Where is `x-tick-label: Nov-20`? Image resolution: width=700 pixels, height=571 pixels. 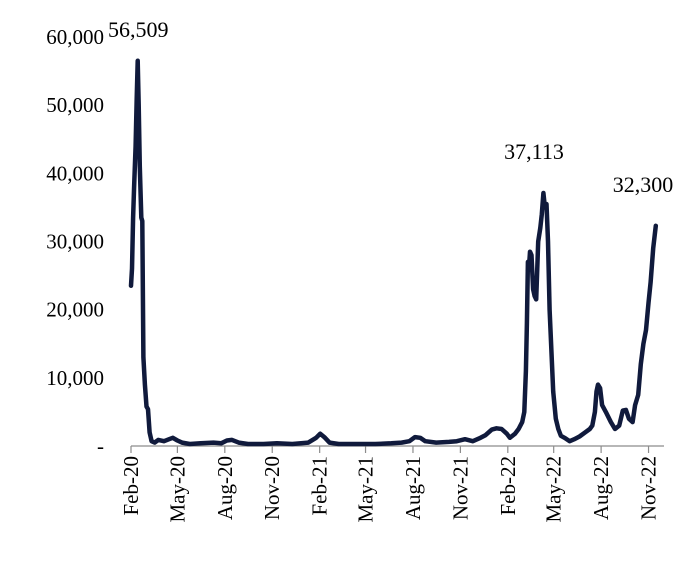
x-tick-label: Nov-20 is located at coordinates (272, 488).